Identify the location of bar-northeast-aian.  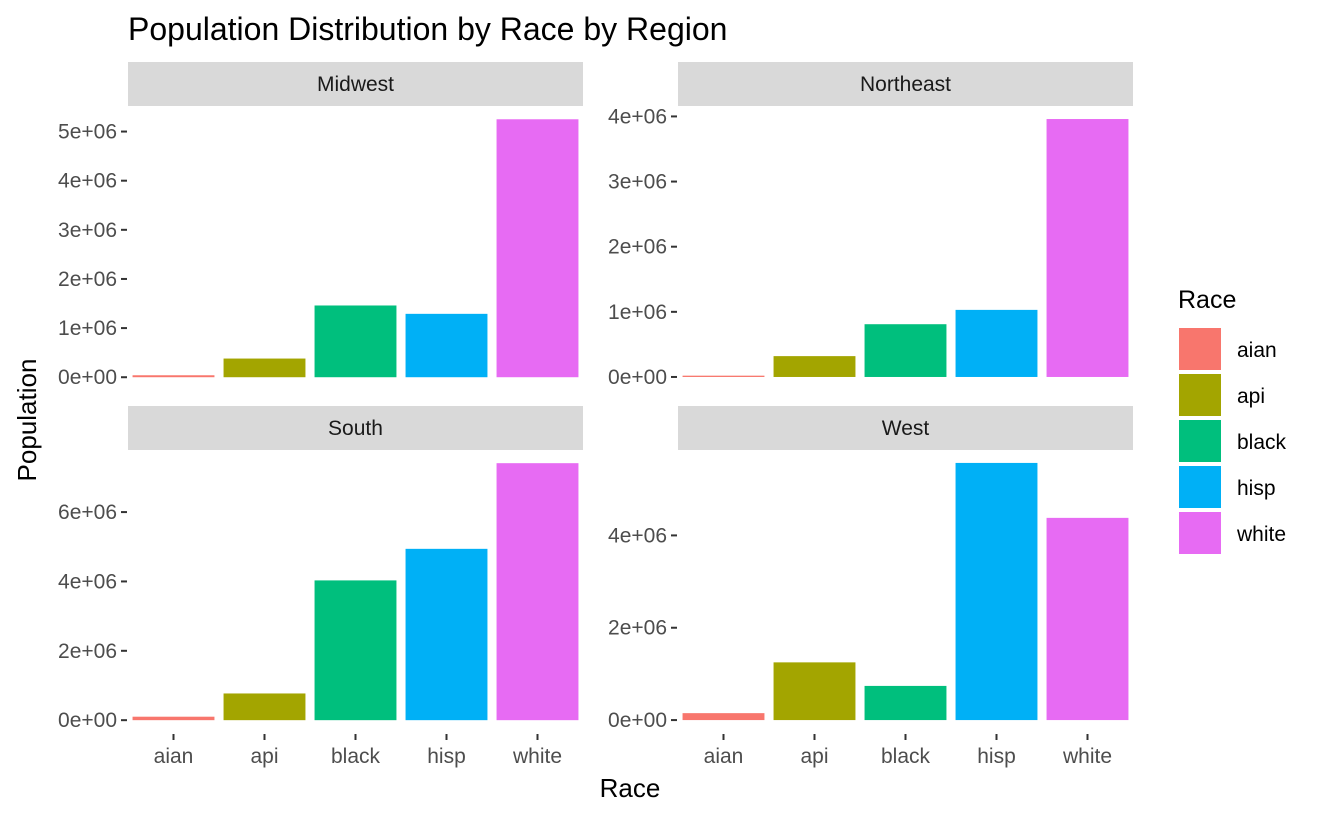
(723, 376).